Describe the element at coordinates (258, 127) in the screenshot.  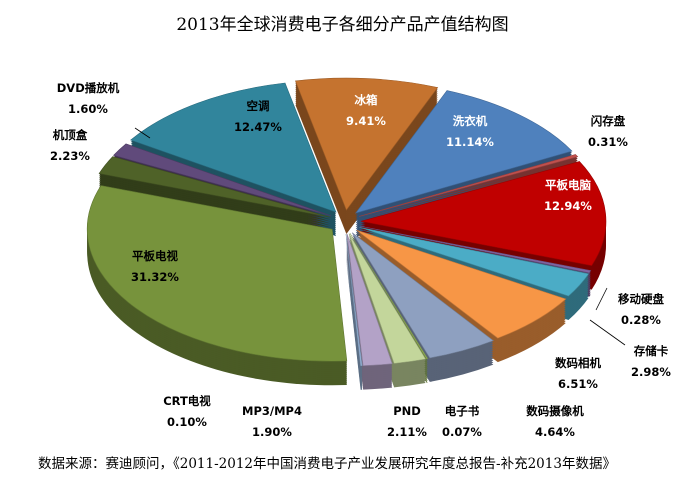
I see `slice-label-value: 12.47%` at that location.